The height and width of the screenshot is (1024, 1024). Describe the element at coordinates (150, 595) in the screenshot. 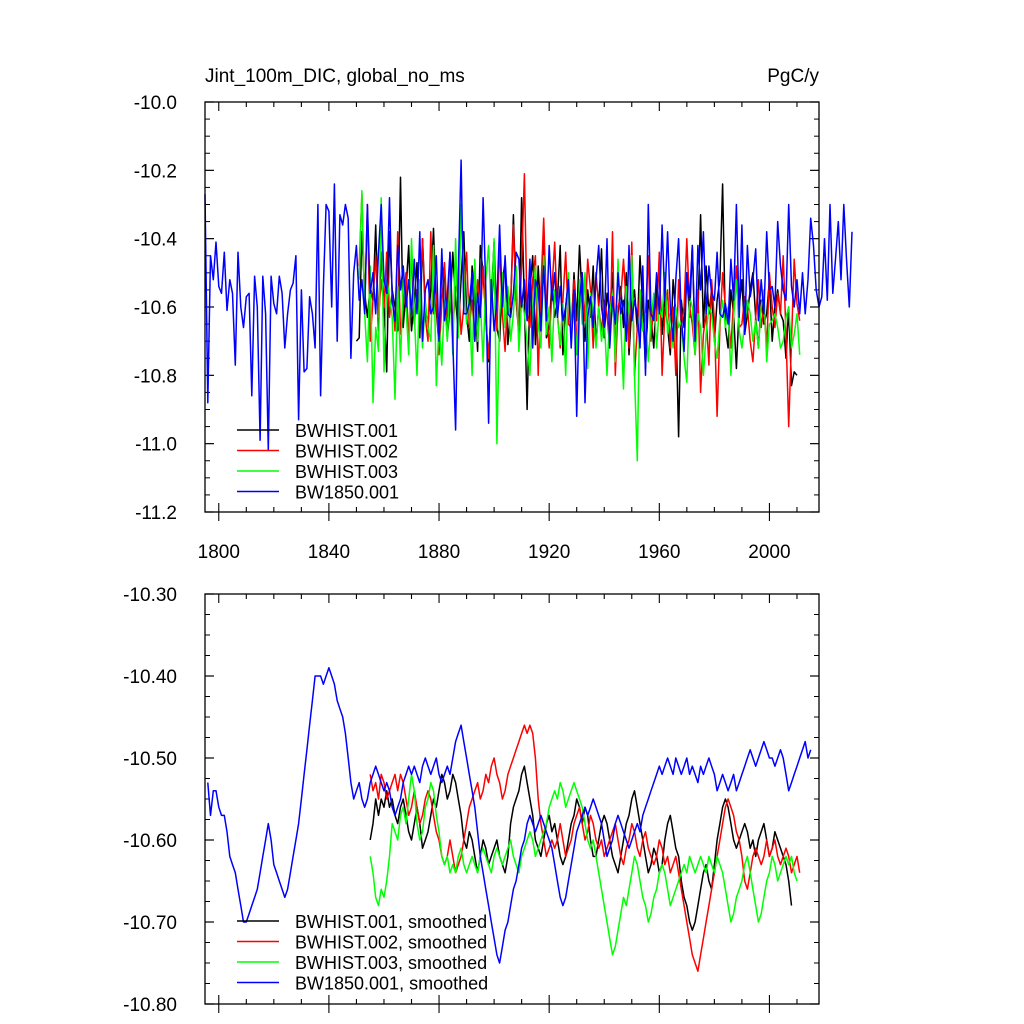

I see `y-tick-label: -10.30` at that location.